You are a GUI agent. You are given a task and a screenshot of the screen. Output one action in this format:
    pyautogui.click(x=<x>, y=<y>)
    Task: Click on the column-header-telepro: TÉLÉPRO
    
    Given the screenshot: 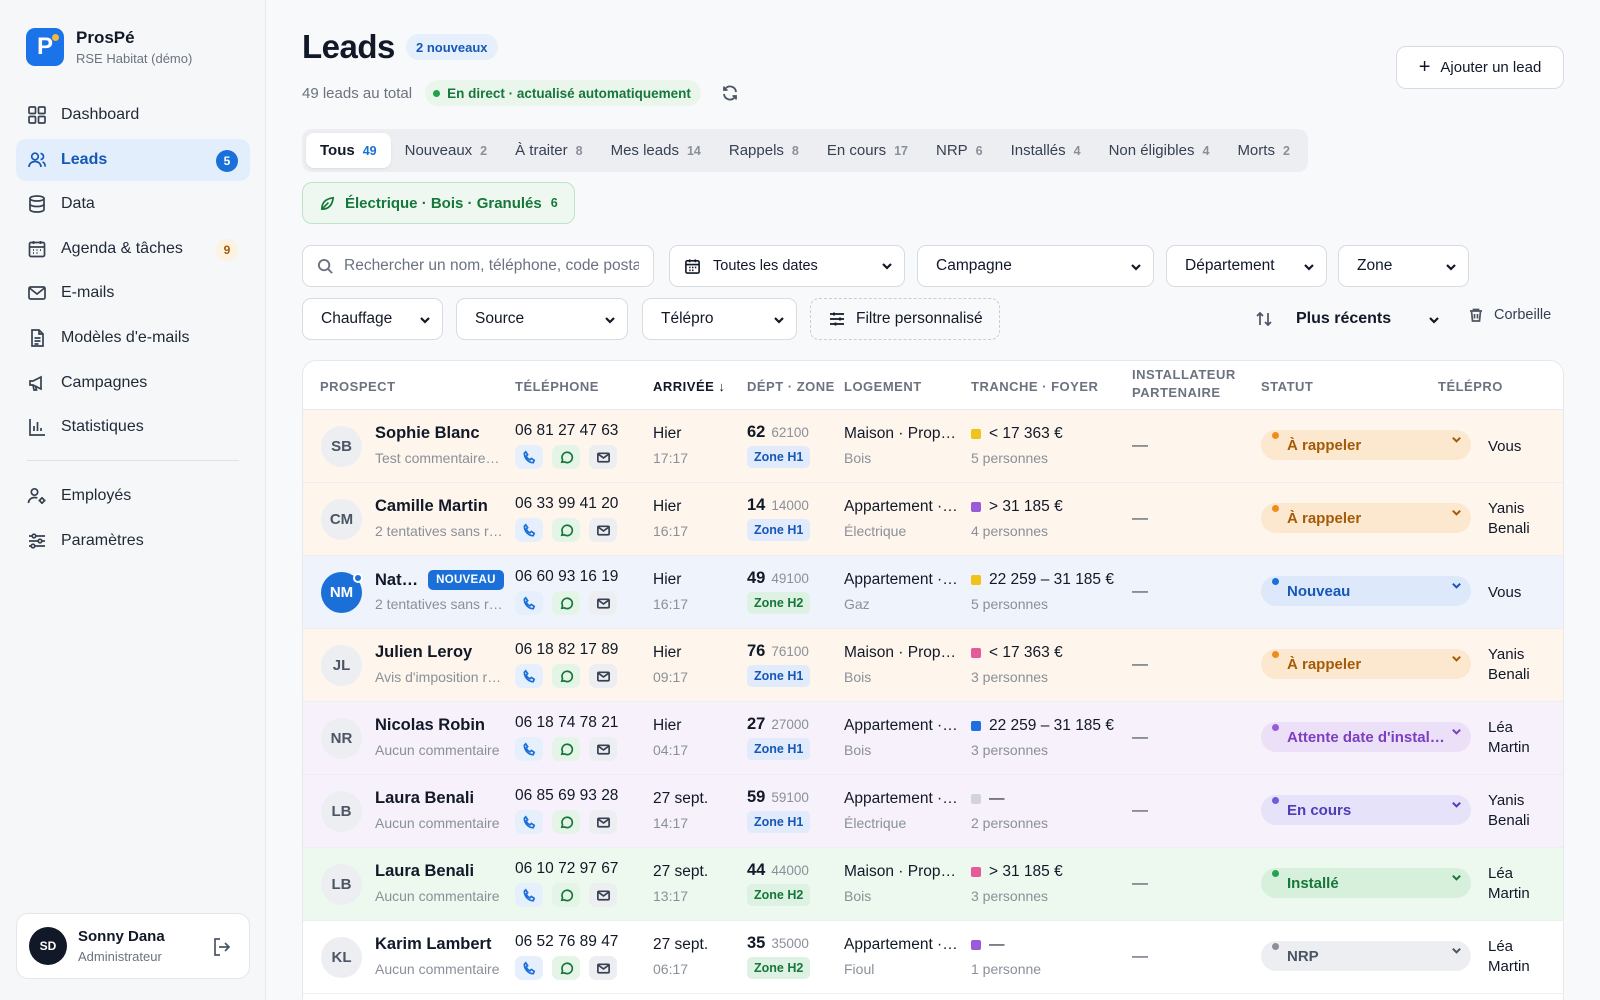 What is the action you would take?
    pyautogui.click(x=1470, y=386)
    